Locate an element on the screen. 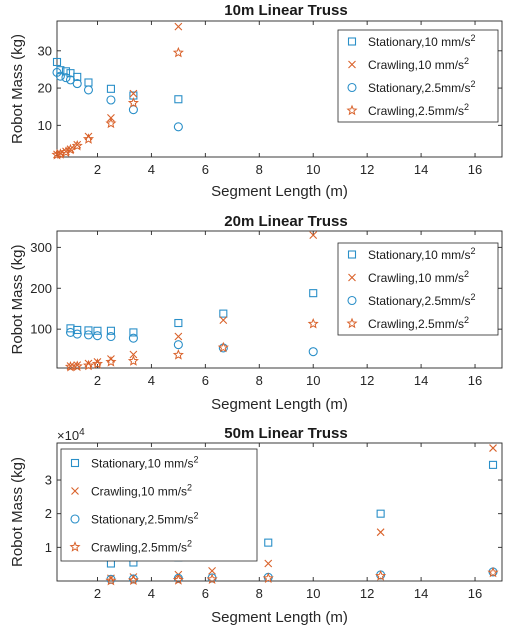  x-tick-label: 2 is located at coordinates (97, 380).